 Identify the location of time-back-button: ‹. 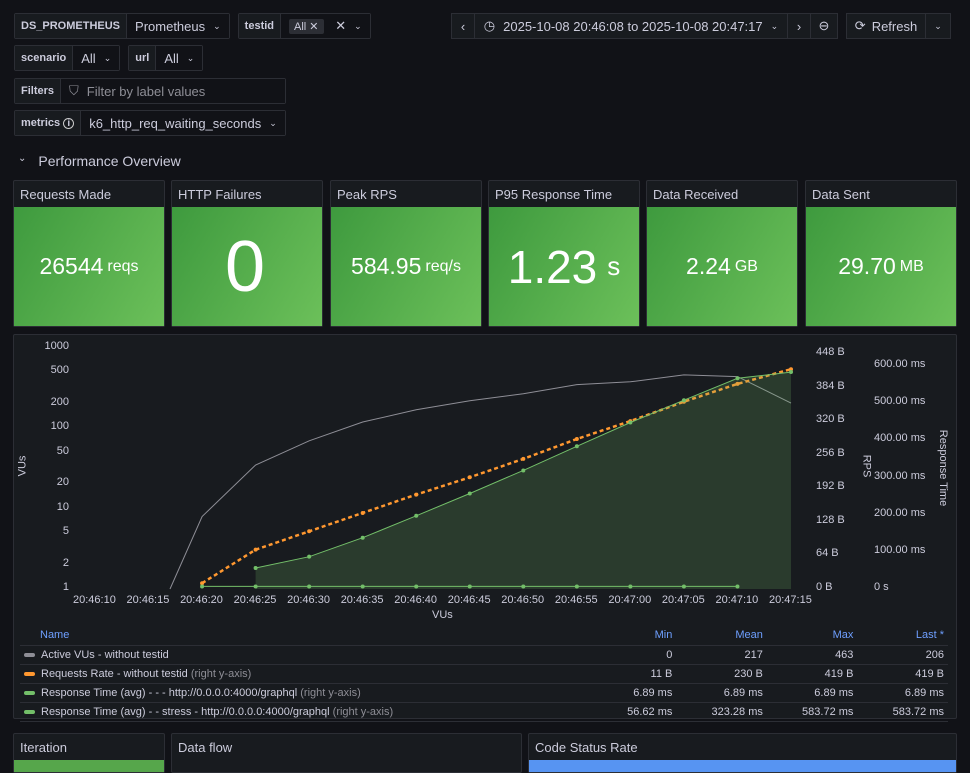
(463, 26).